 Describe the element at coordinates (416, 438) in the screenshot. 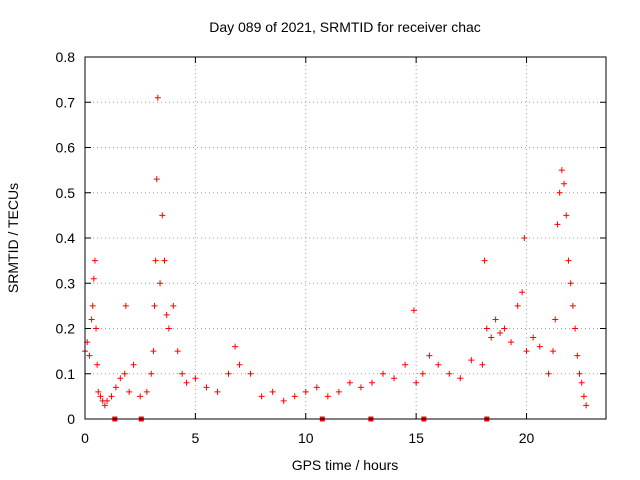

I see `x-tick-label: 15` at that location.